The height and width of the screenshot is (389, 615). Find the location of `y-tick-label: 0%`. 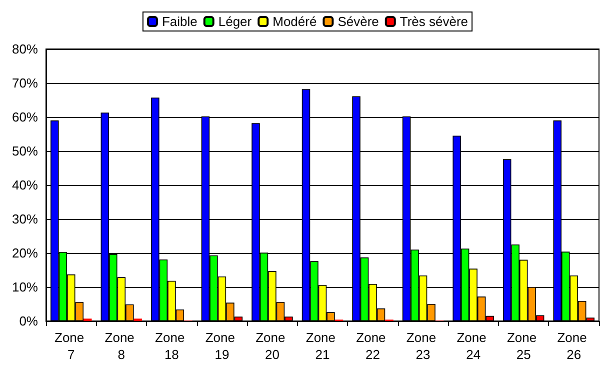

y-tick-label: 0% is located at coordinates (28, 321).